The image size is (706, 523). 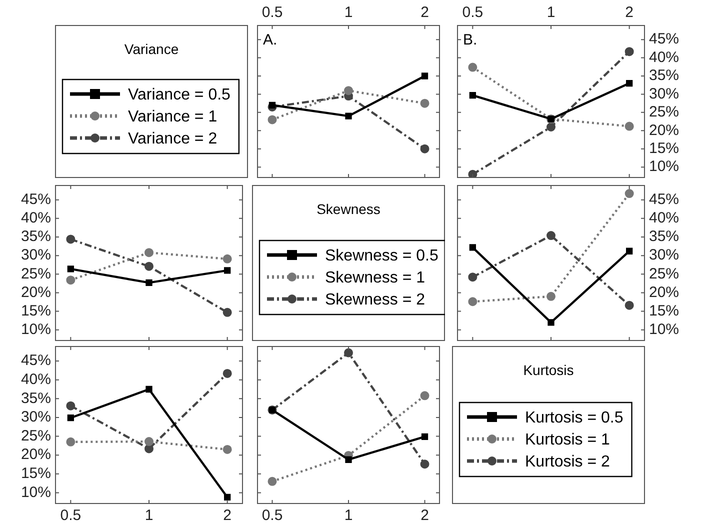 What do you see at coordinates (574, 417) in the screenshot?
I see `legend-label: Kurtosis = 0.5` at bounding box center [574, 417].